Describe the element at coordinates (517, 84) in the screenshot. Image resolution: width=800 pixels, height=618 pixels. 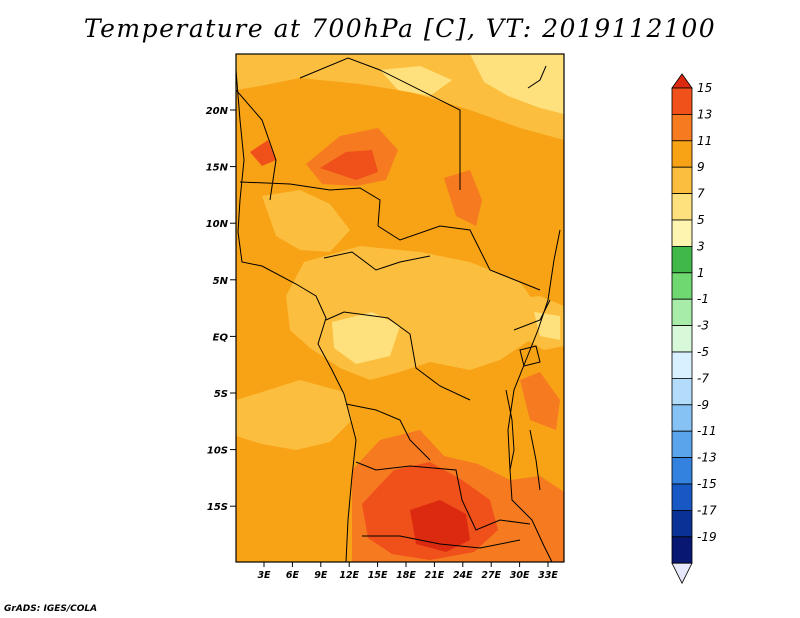
I see `field-zone-5-northeast` at that location.